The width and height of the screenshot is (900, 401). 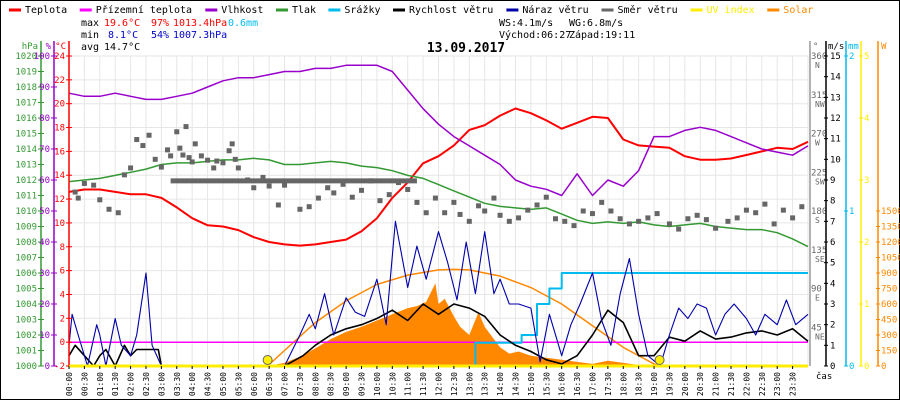 I want to click on solar-tick-label: 0, so click(x=883, y=367).